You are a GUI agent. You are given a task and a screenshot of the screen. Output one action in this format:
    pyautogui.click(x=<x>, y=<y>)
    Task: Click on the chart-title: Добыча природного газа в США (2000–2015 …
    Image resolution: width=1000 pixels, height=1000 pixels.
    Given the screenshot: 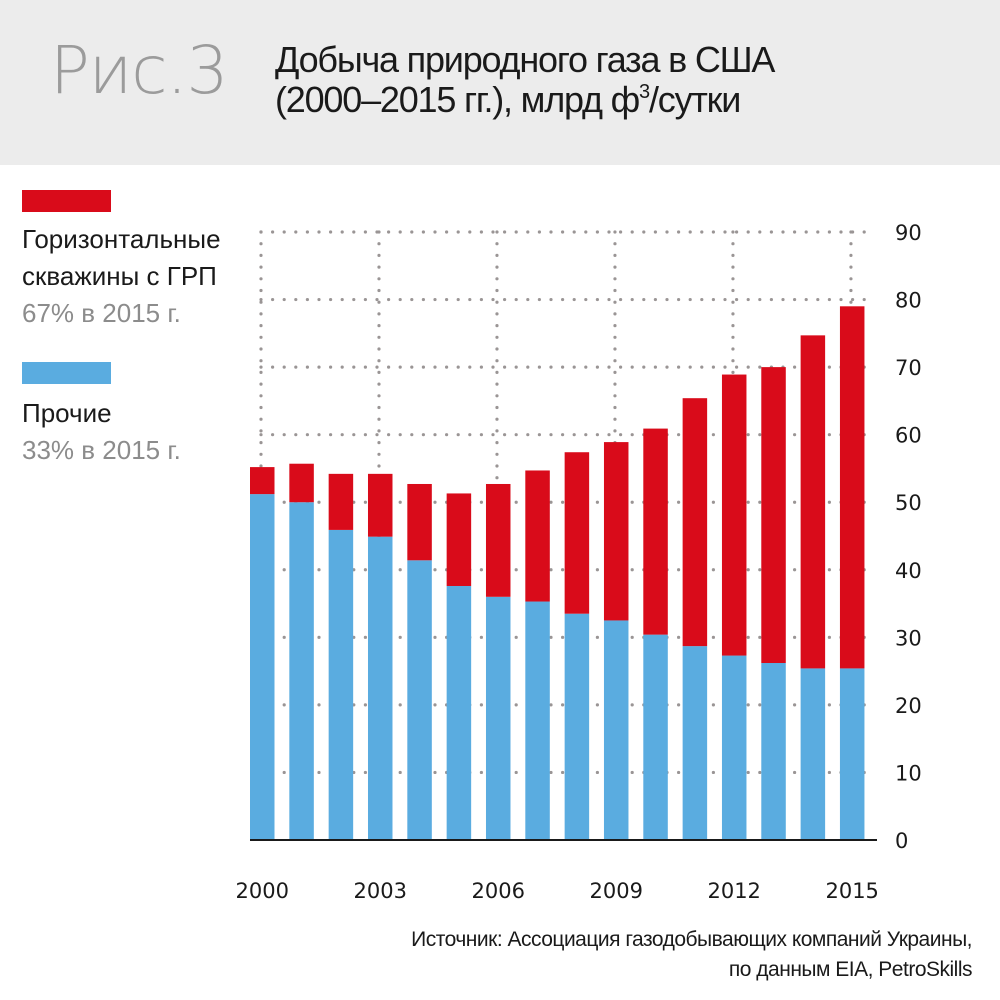 What is the action you would take?
    pyautogui.click(x=525, y=79)
    